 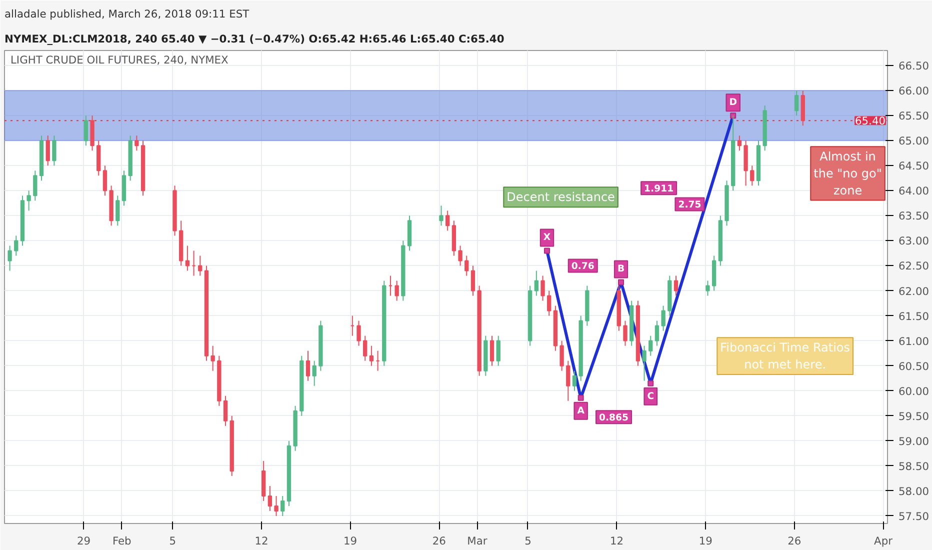 What do you see at coordinates (690, 205) in the screenshot?
I see `annotation: 2.75` at bounding box center [690, 205].